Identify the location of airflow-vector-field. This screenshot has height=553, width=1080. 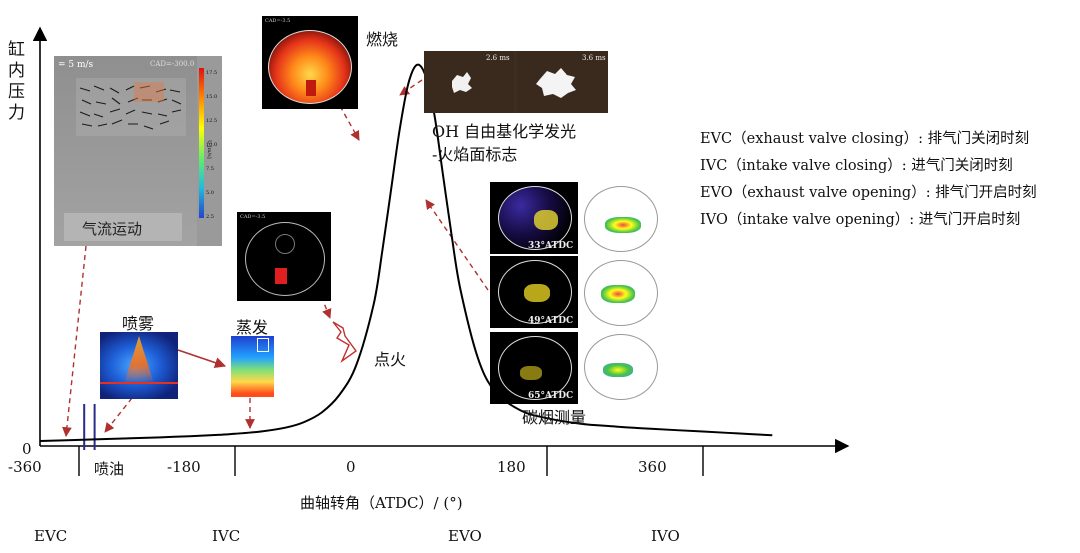
(131, 107).